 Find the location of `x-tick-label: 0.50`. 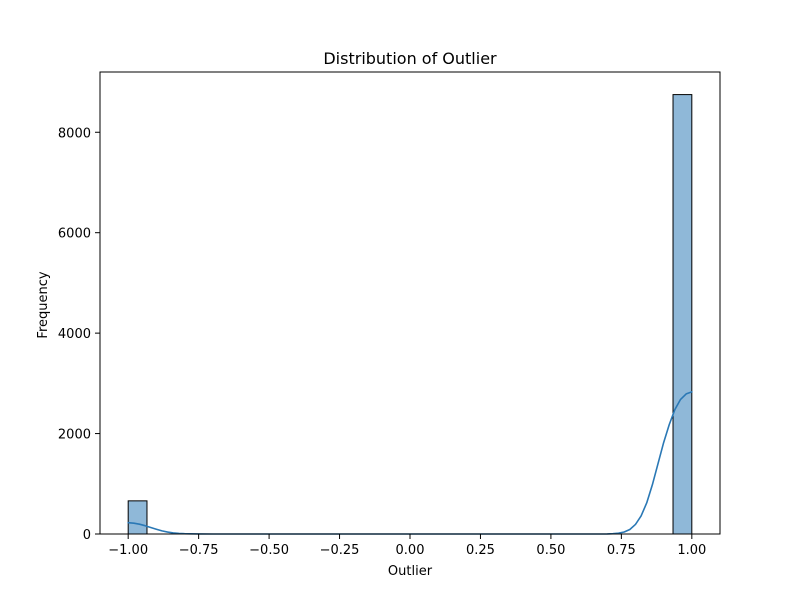

x-tick-label: 0.50 is located at coordinates (550, 550).